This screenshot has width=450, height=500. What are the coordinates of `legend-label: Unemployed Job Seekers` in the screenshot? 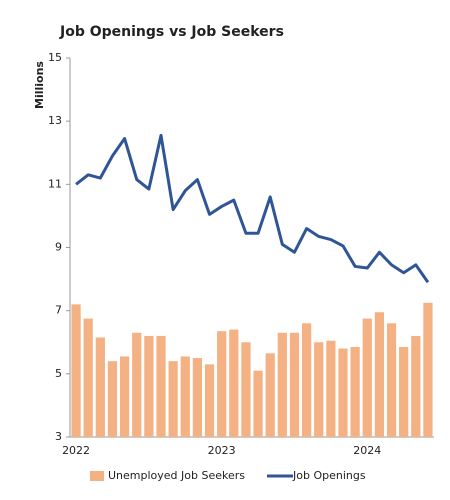 It's located at (176, 475).